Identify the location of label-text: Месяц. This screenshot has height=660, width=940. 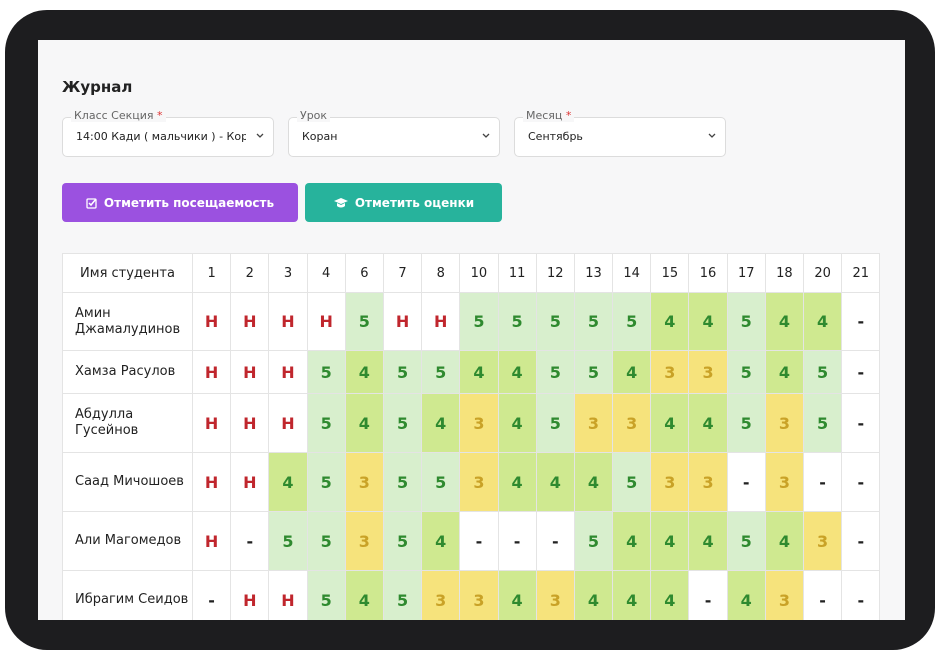
(544, 115).